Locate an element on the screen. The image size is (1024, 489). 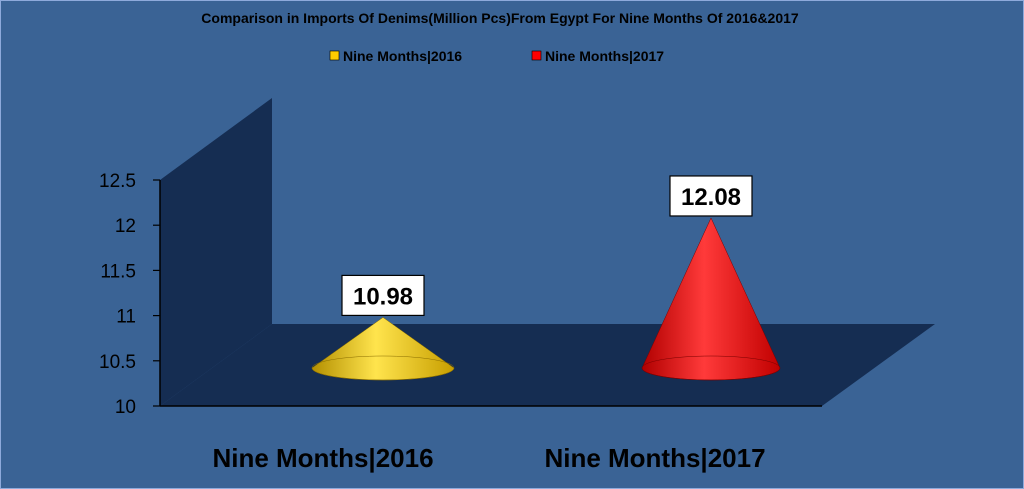
cone-body-2017 is located at coordinates (711, 299).